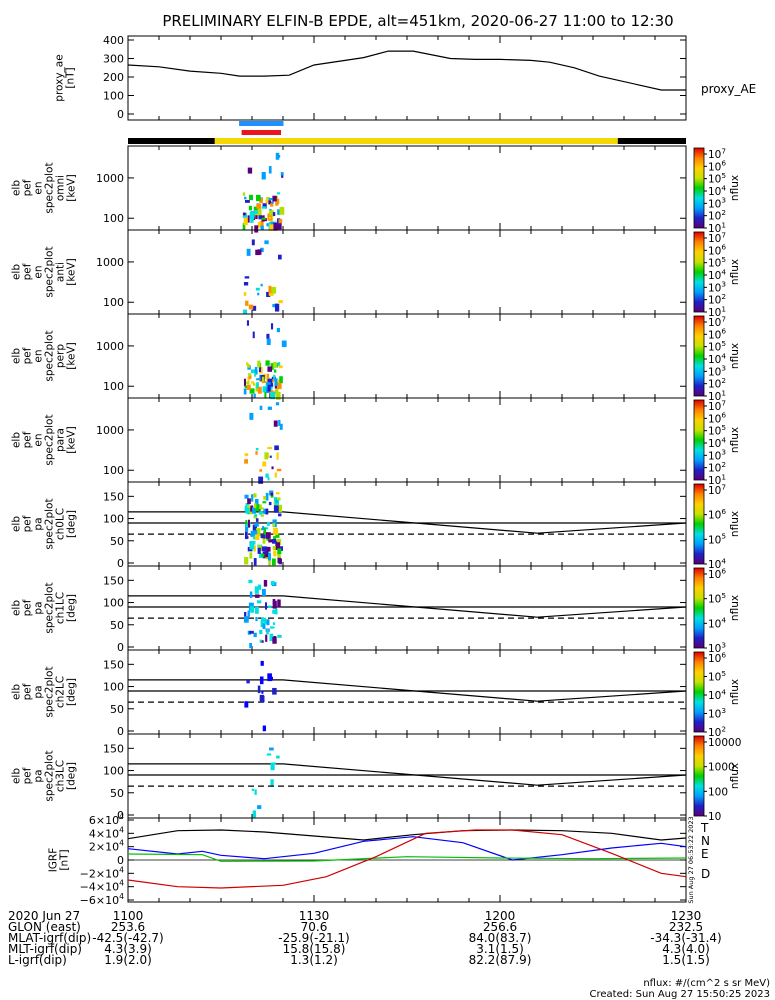 The height and width of the screenshot is (1000, 775). What do you see at coordinates (706, 983) in the screenshot?
I see `footer-units: nflux: #/(cm^2 s sr MeV)` at bounding box center [706, 983].